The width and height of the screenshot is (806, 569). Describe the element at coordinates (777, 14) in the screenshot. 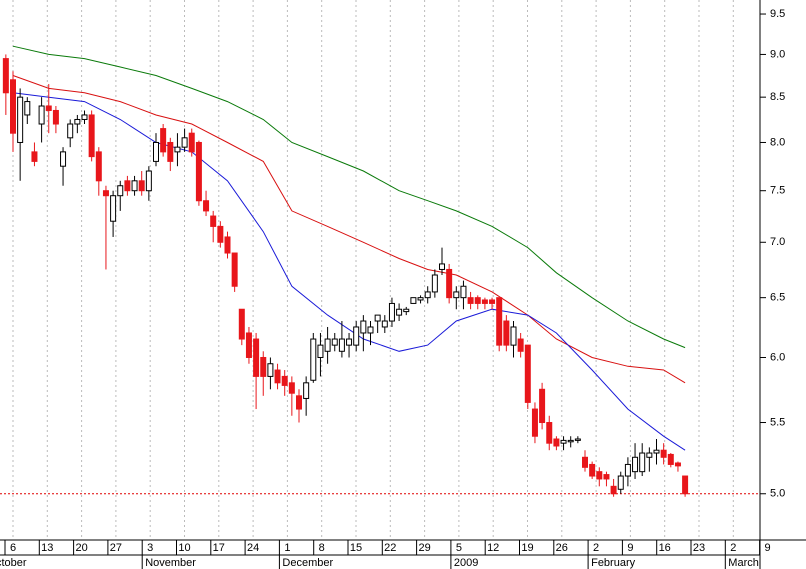

I see `y-tick-label: 9.5` at that location.